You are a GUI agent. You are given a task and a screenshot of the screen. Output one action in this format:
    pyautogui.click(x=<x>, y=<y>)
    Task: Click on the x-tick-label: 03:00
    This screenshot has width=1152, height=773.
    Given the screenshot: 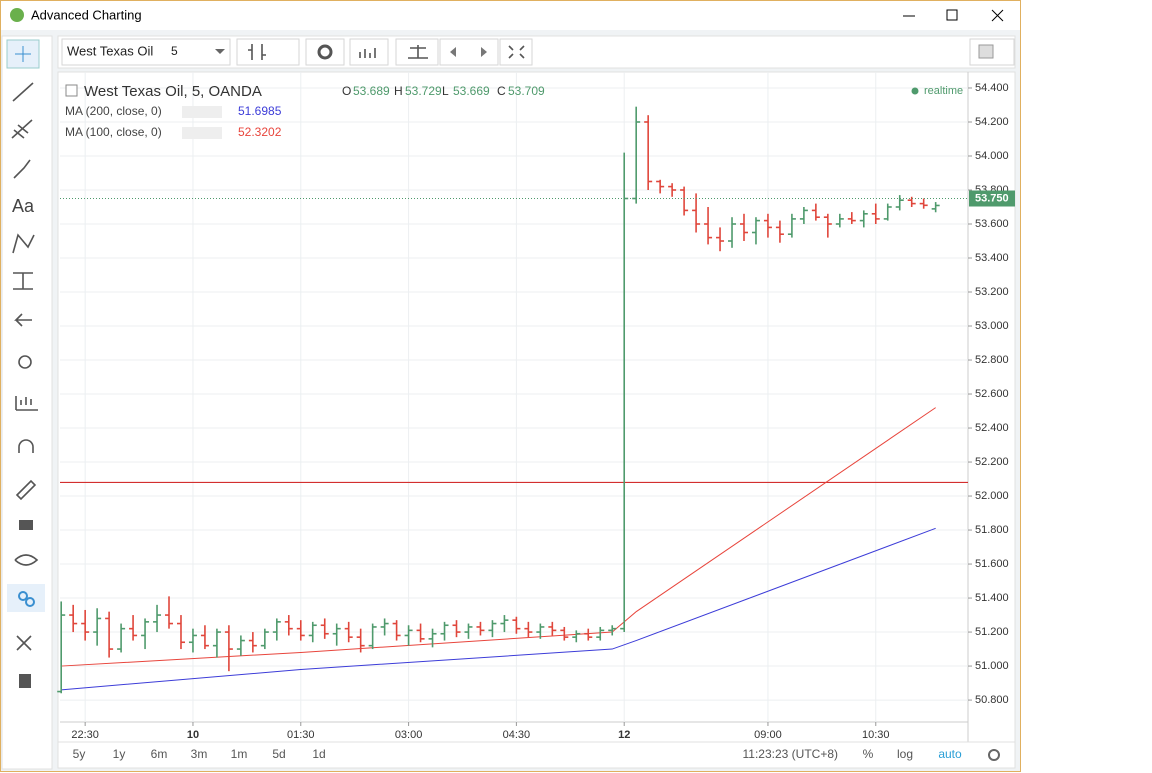 What is the action you would take?
    pyautogui.click(x=409, y=735)
    